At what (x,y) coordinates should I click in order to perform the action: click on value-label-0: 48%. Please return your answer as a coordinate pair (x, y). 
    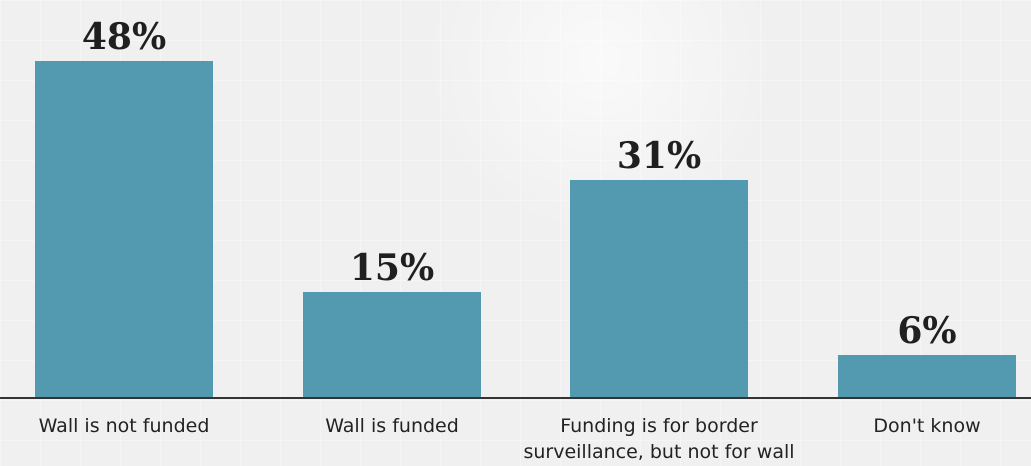
    Looking at the image, I should click on (124, 37).